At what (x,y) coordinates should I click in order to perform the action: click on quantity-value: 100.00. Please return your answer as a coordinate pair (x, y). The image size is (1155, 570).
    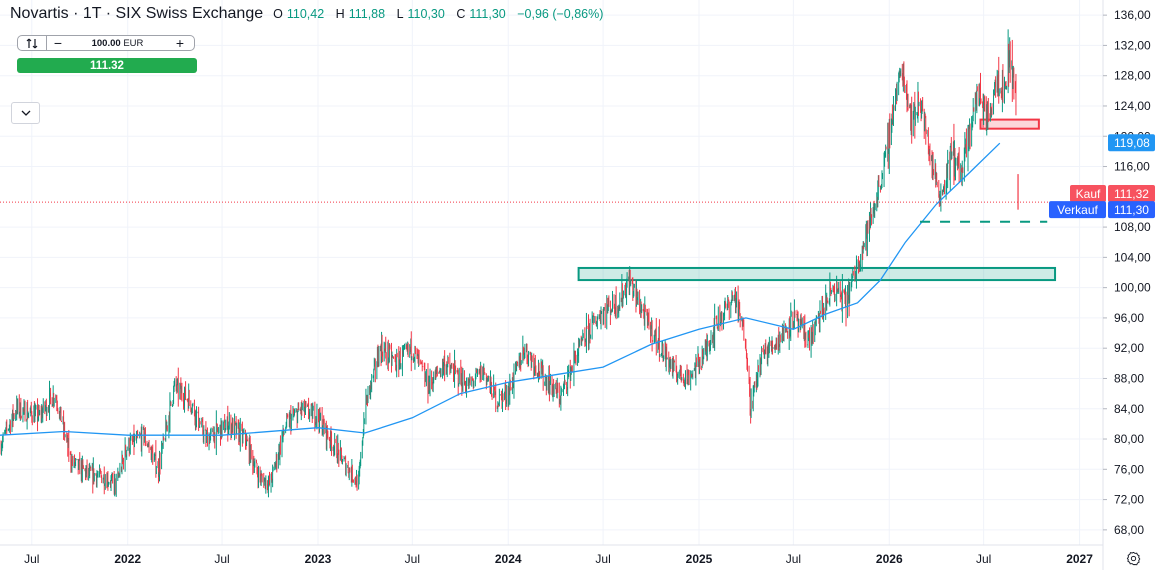
    Looking at the image, I should click on (106, 43).